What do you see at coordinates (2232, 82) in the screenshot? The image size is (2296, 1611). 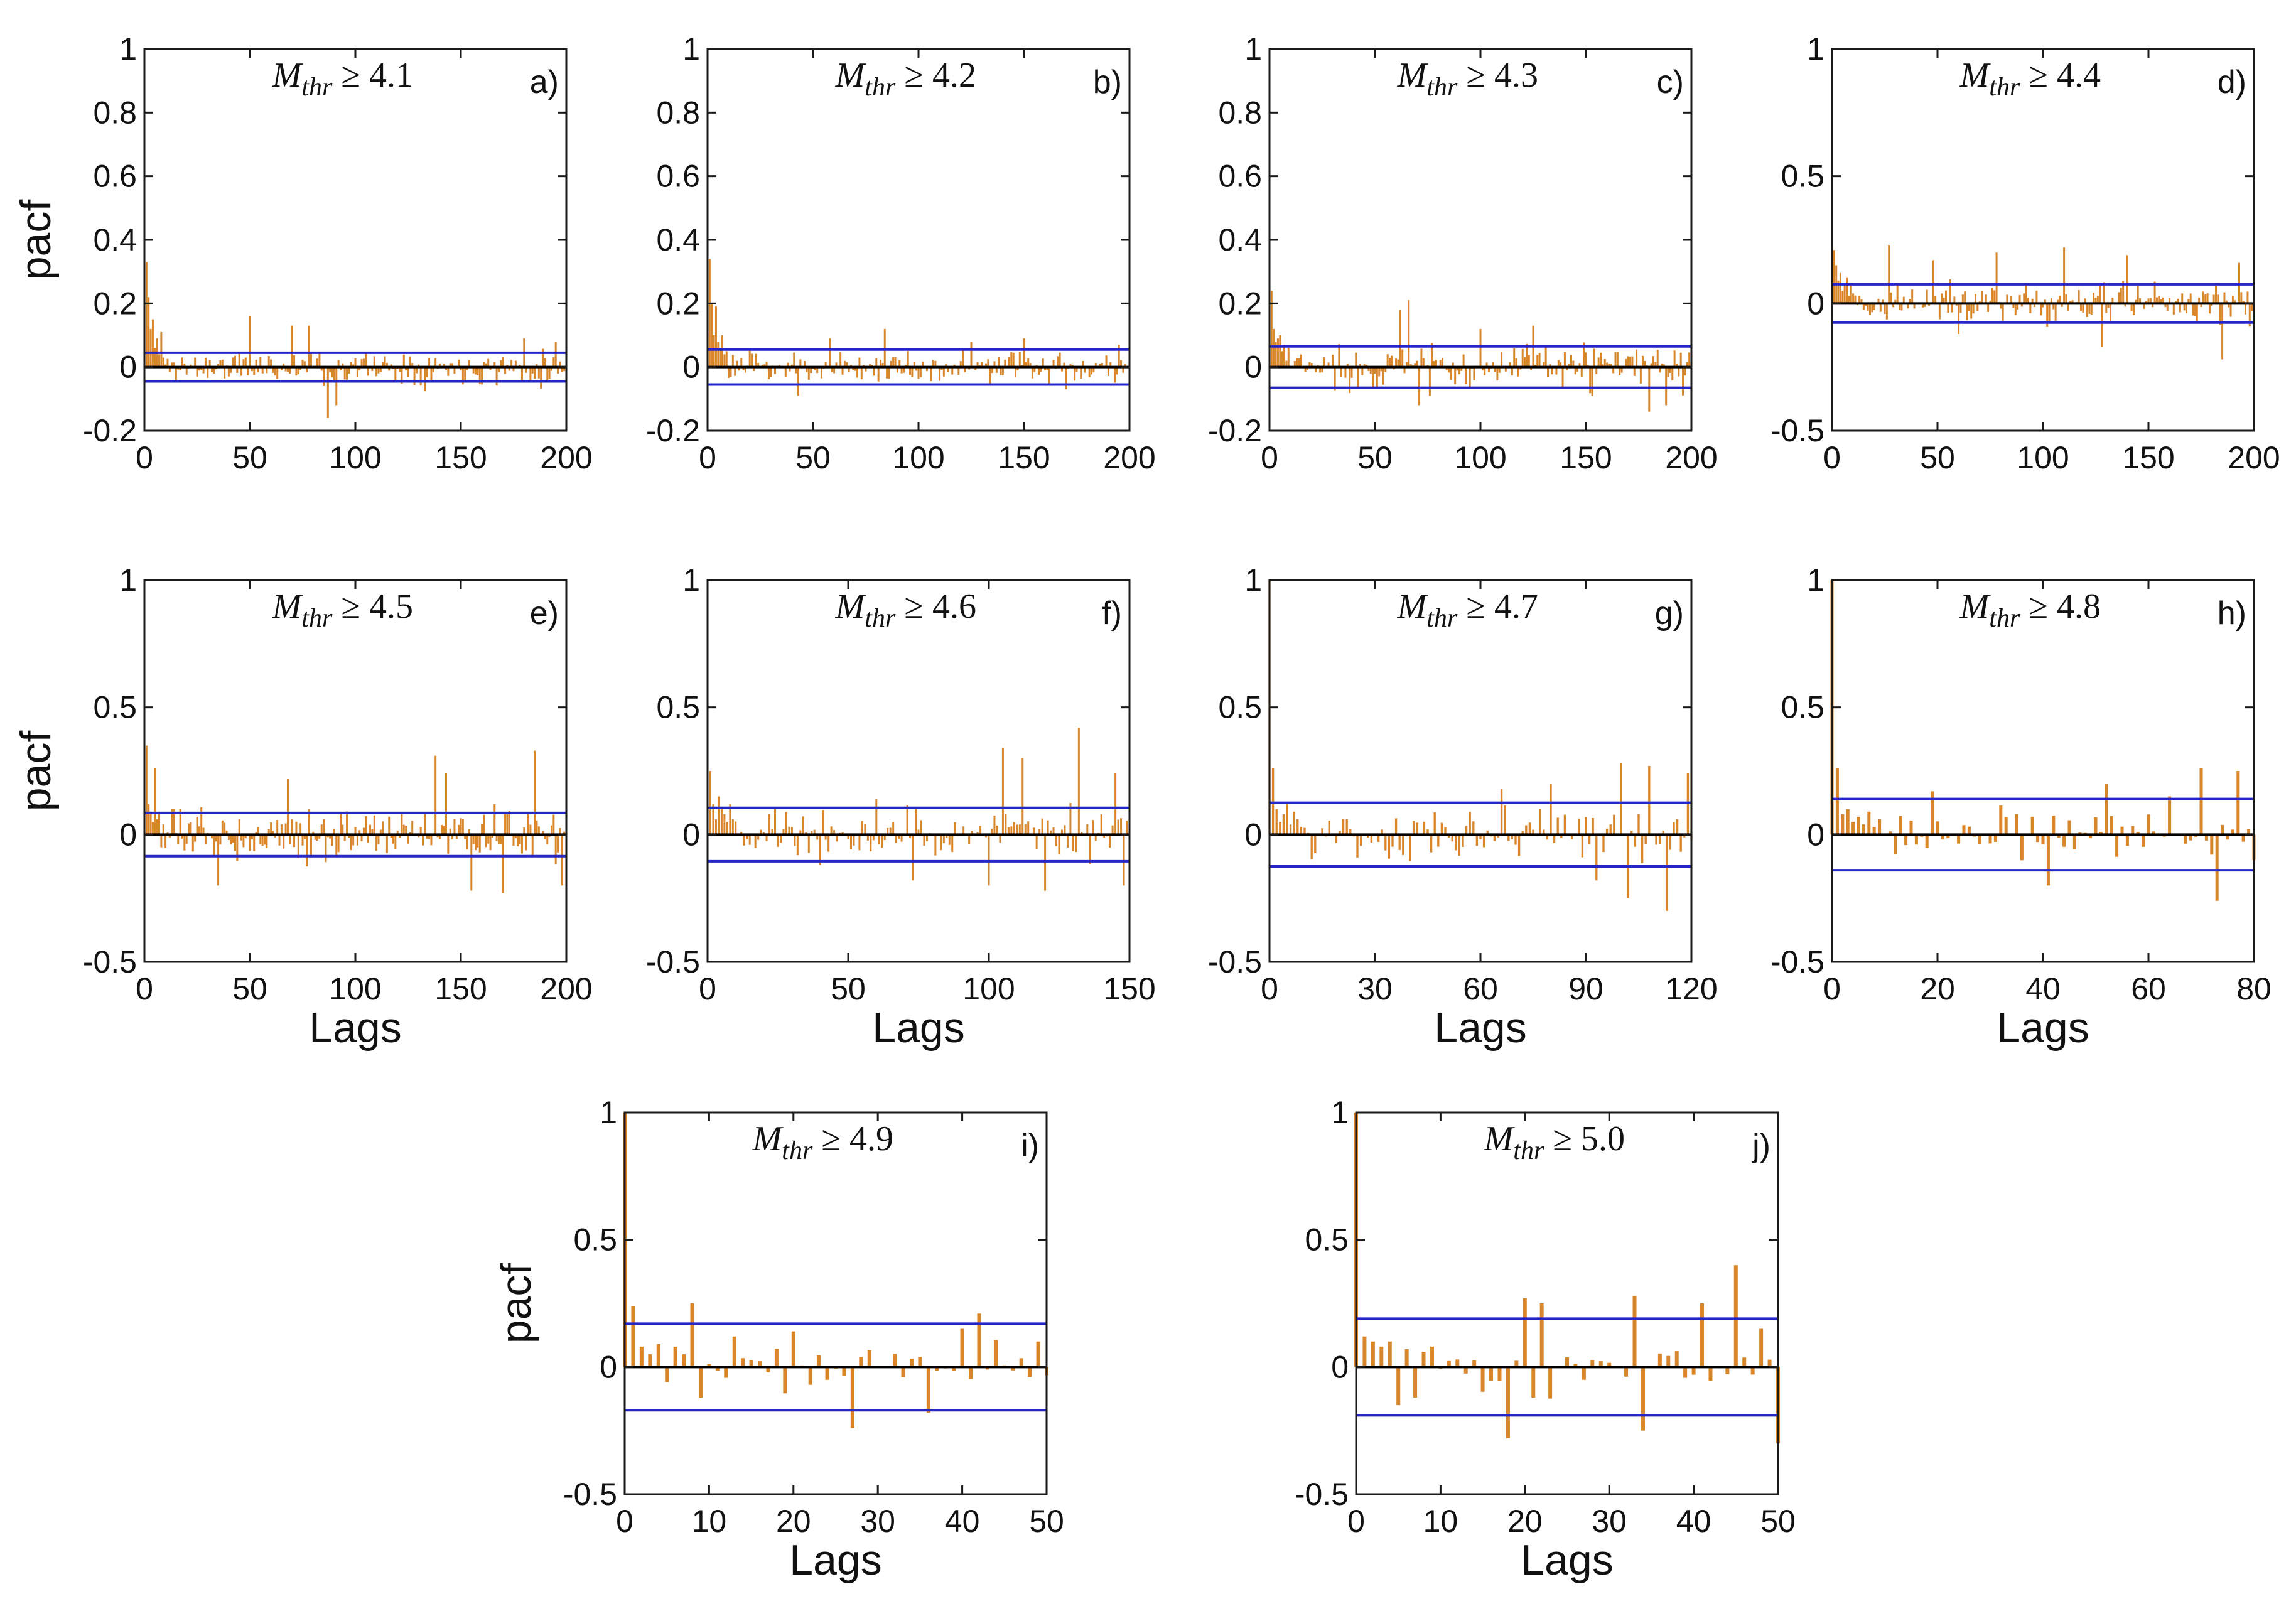 I see `panel-letter: d)` at bounding box center [2232, 82].